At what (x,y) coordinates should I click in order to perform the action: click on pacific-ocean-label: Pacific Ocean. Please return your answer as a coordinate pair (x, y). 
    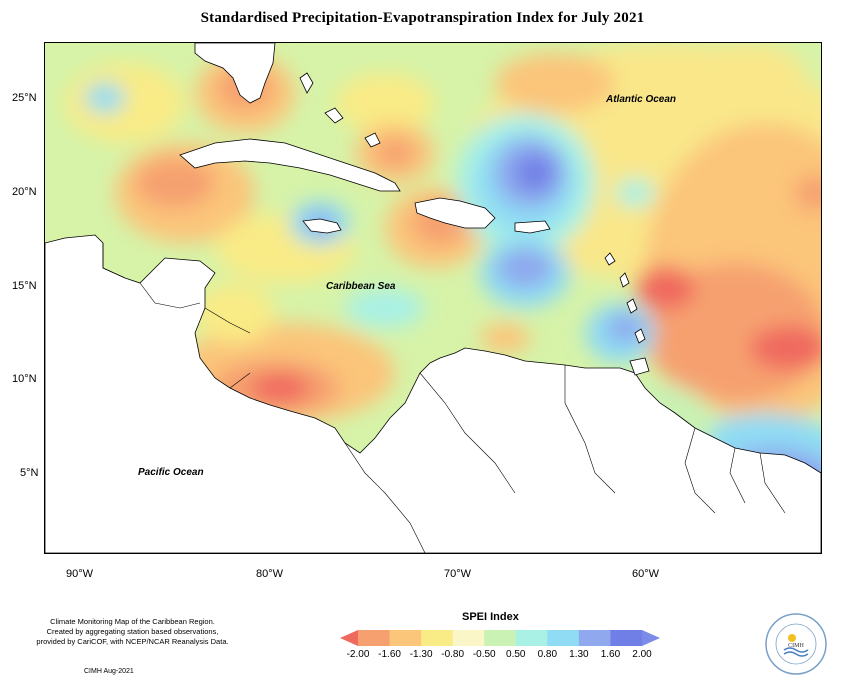
    Looking at the image, I should click on (171, 472).